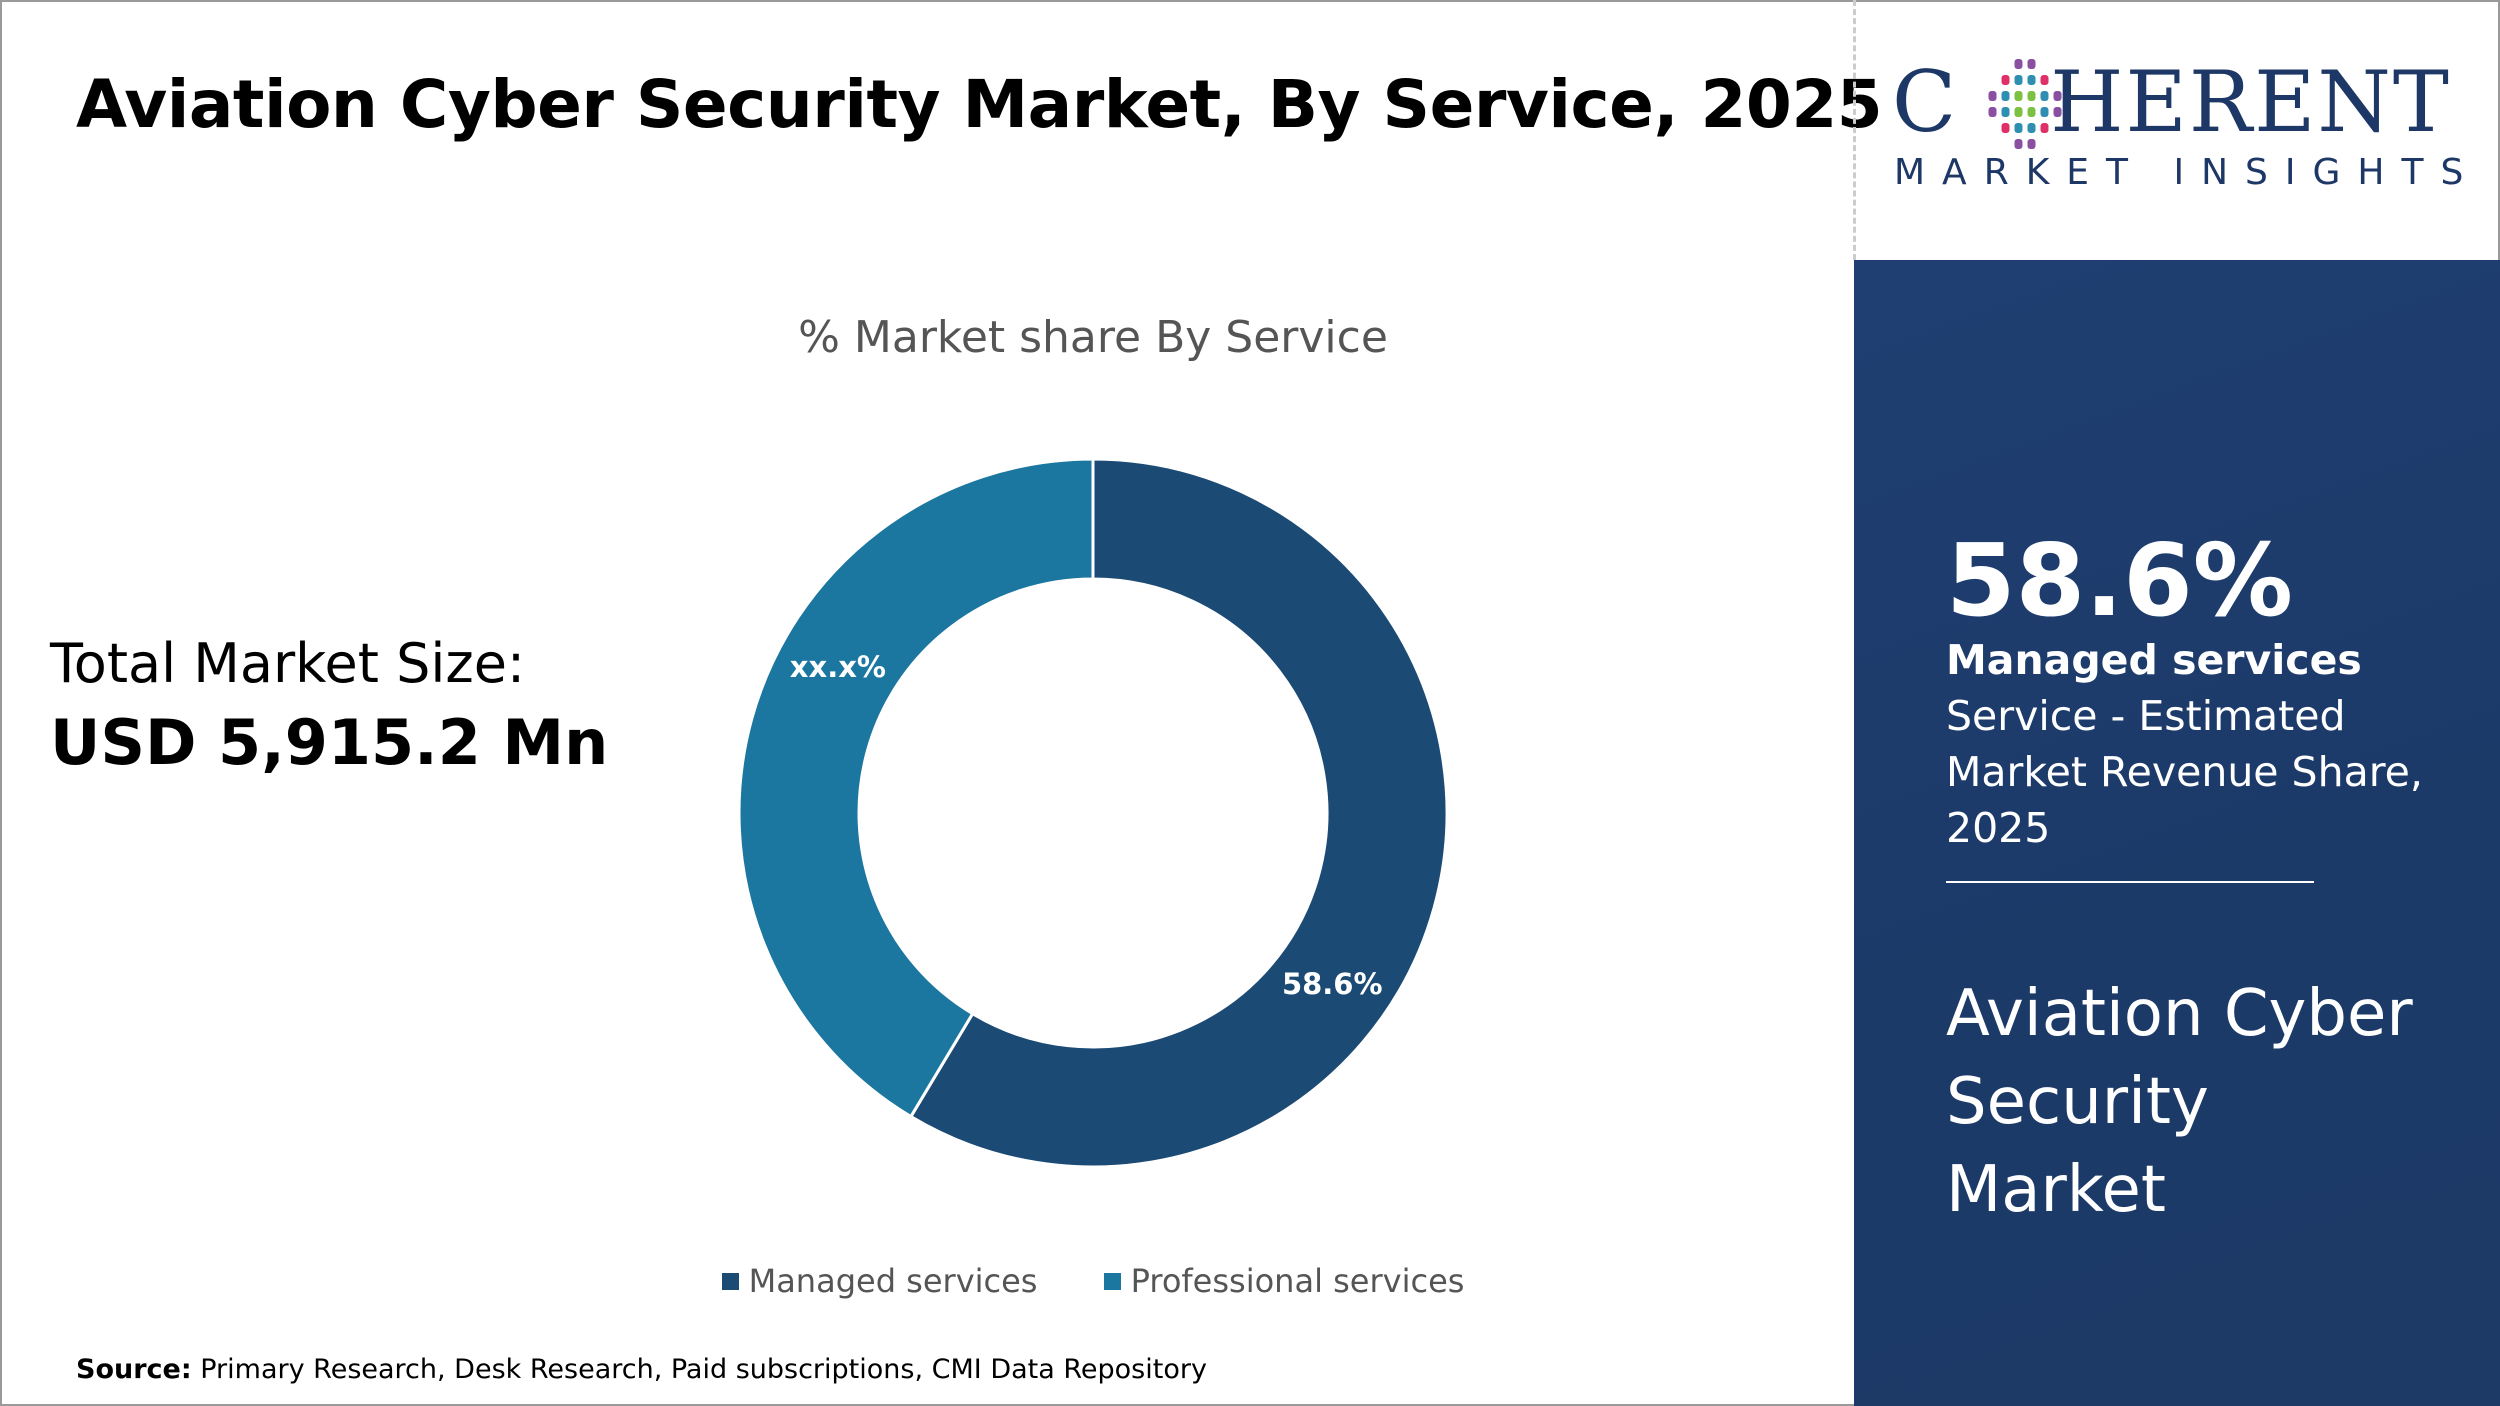  Describe the element at coordinates (134, 1369) in the screenshot. I see `source-label: Source:` at that location.